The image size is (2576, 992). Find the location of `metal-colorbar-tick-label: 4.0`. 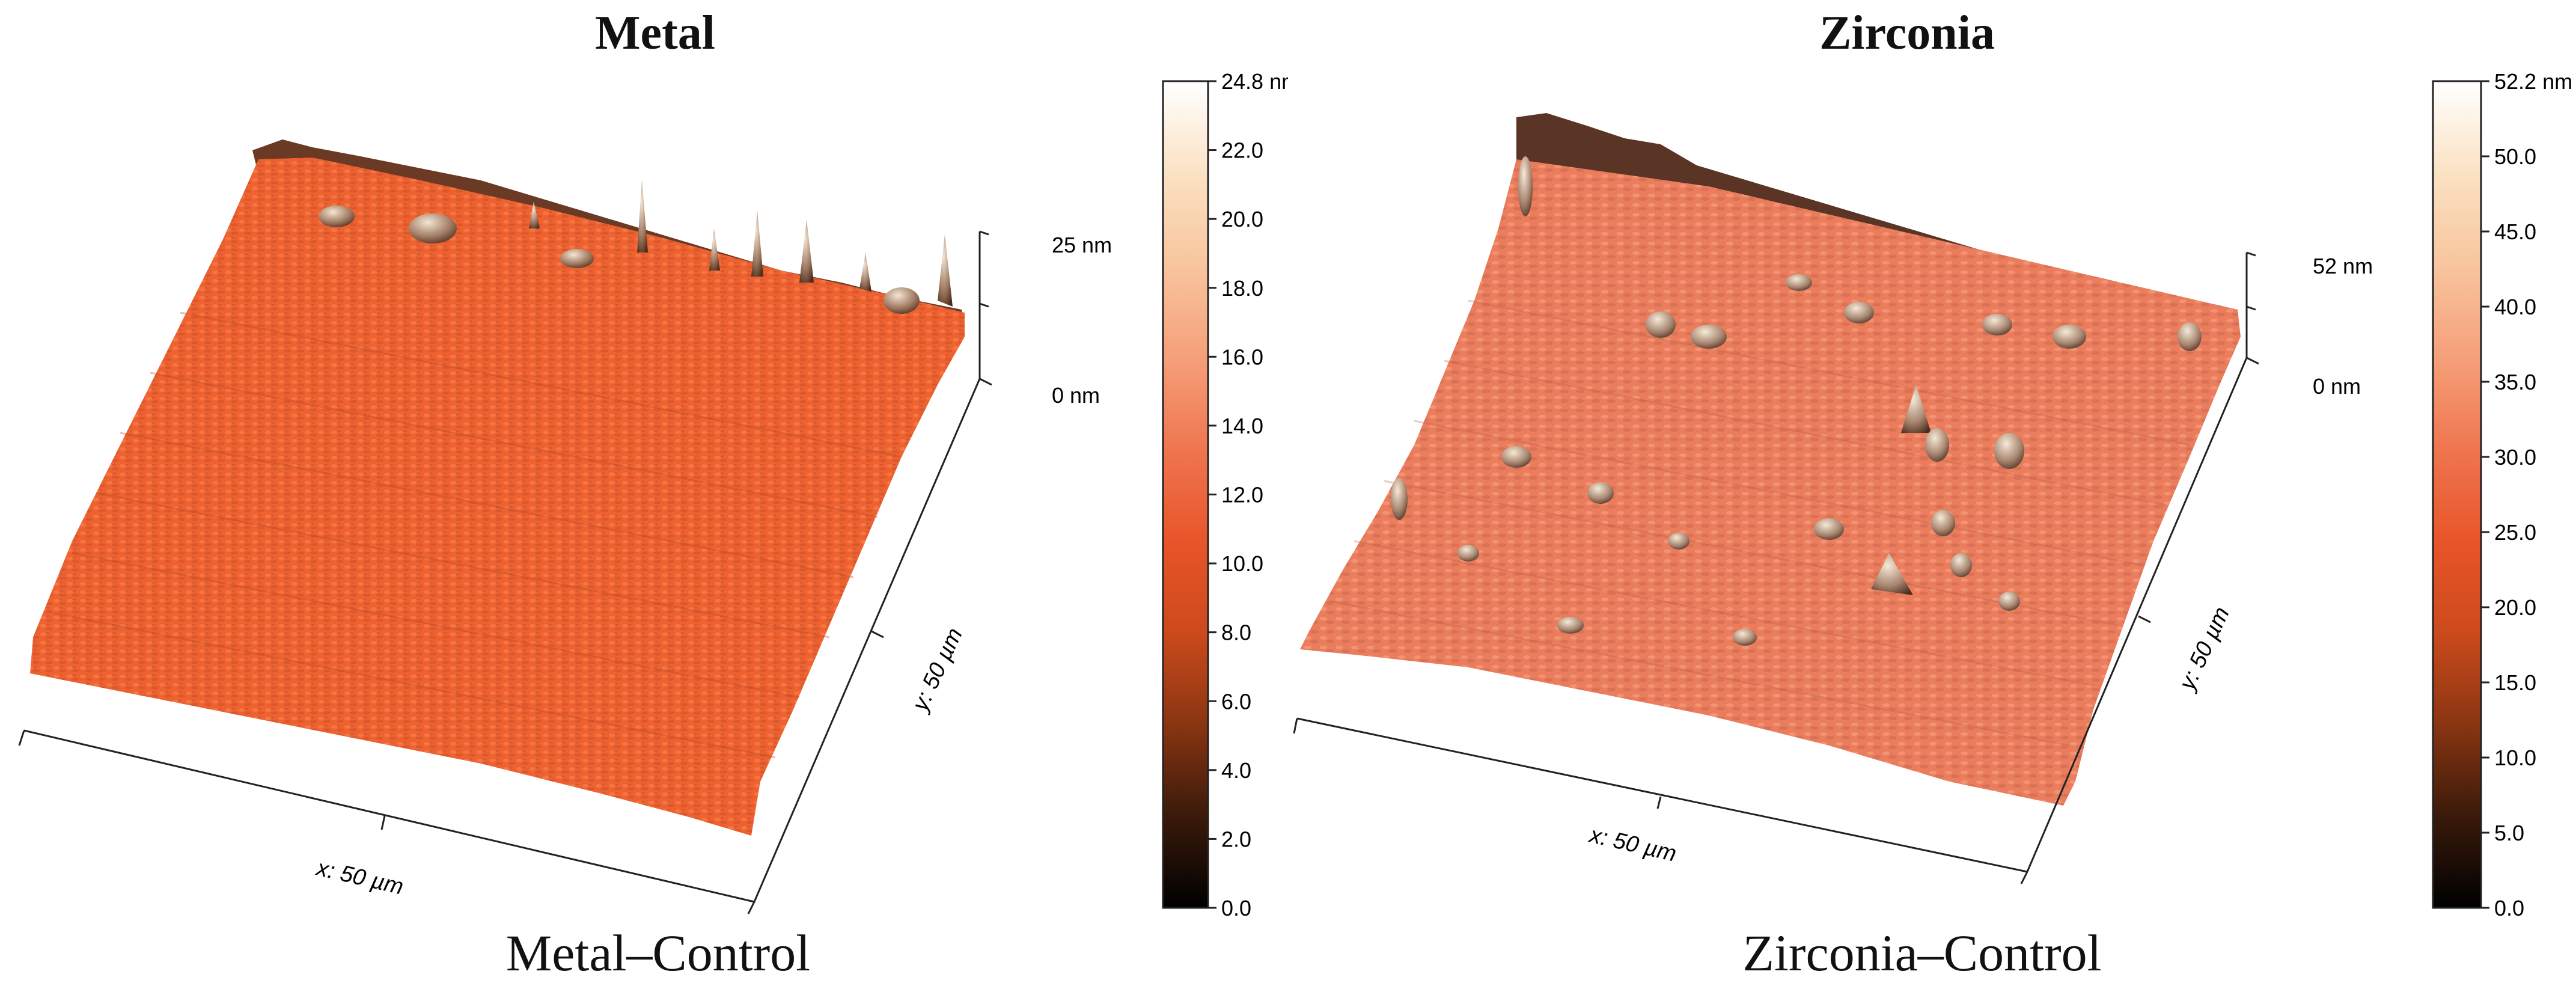

metal-colorbar-tick-label: 4.0 is located at coordinates (1236, 770).